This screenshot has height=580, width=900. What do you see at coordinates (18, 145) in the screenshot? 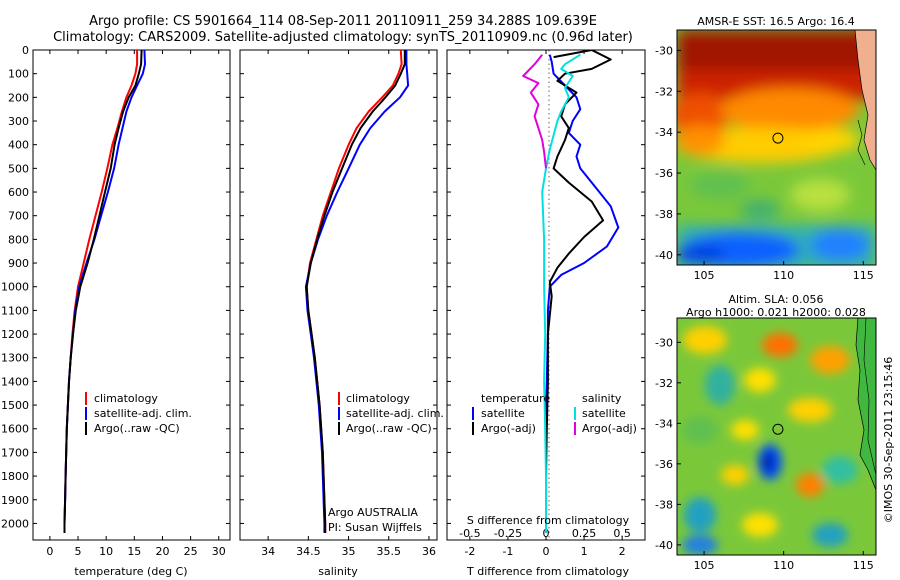
I see `depth-tick-label: 400` at bounding box center [18, 145].